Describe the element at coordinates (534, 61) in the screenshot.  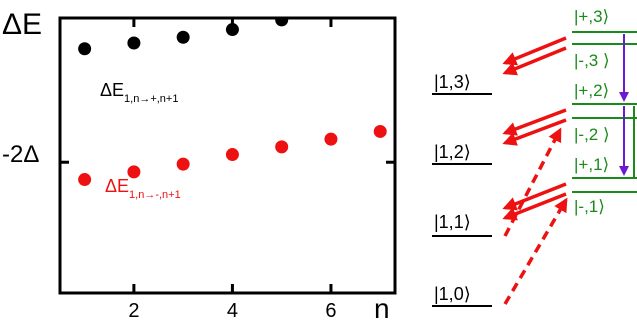
I see `transition-arrow-3b` at that location.